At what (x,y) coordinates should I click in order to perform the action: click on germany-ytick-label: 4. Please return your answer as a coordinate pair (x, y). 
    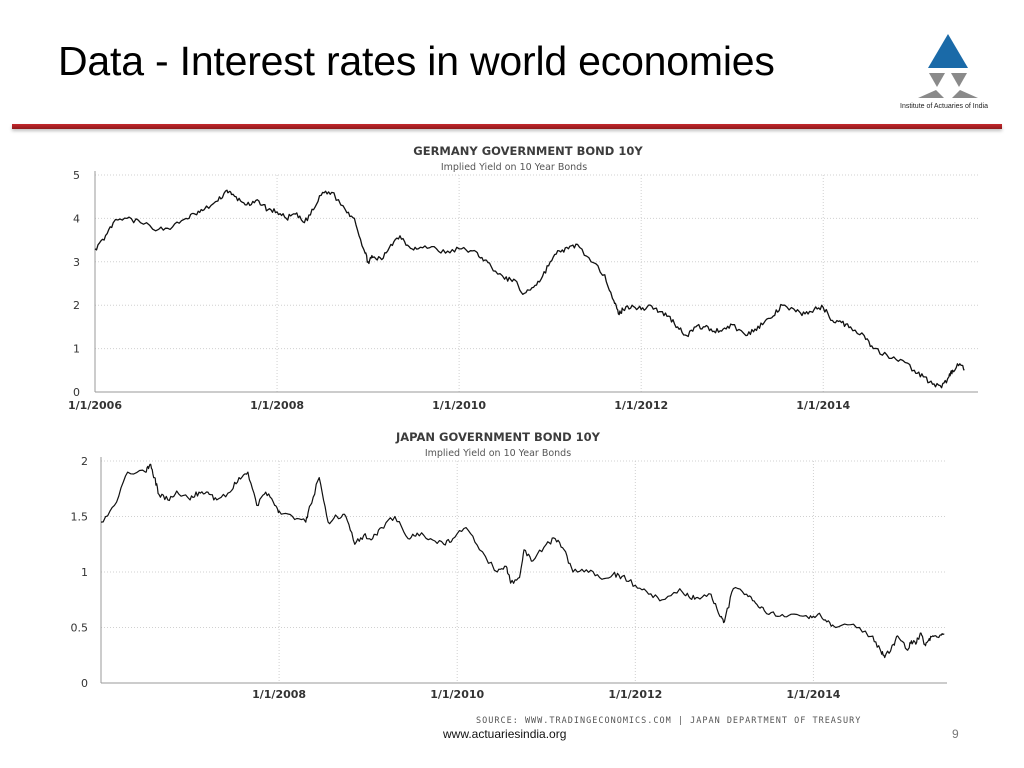
    Looking at the image, I should click on (76, 218).